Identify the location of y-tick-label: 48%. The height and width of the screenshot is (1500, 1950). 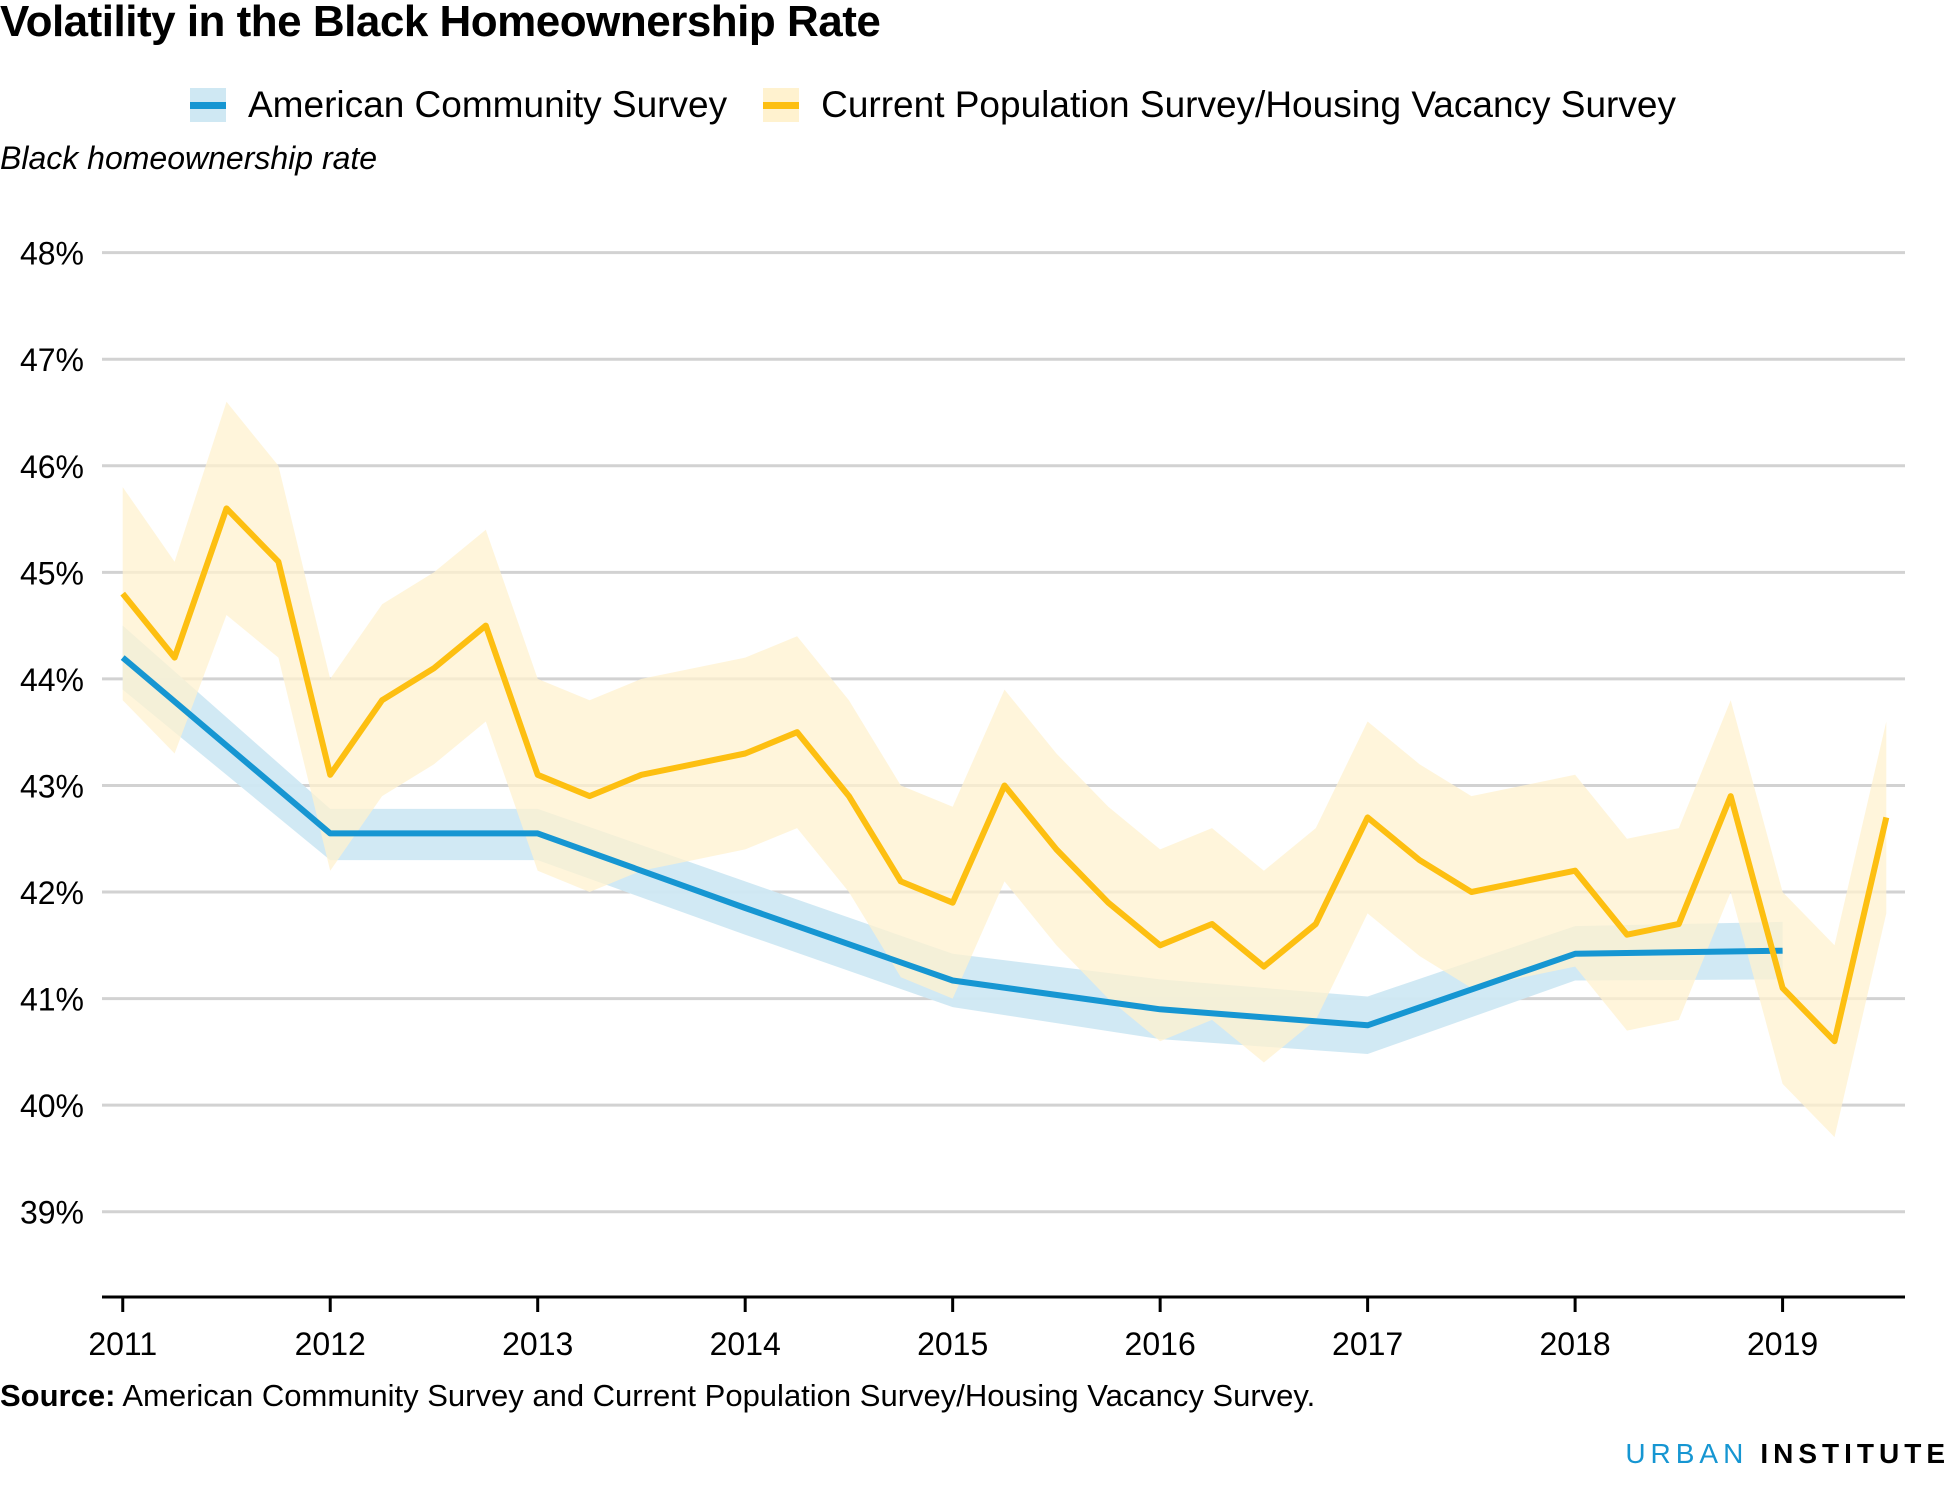
(52, 254).